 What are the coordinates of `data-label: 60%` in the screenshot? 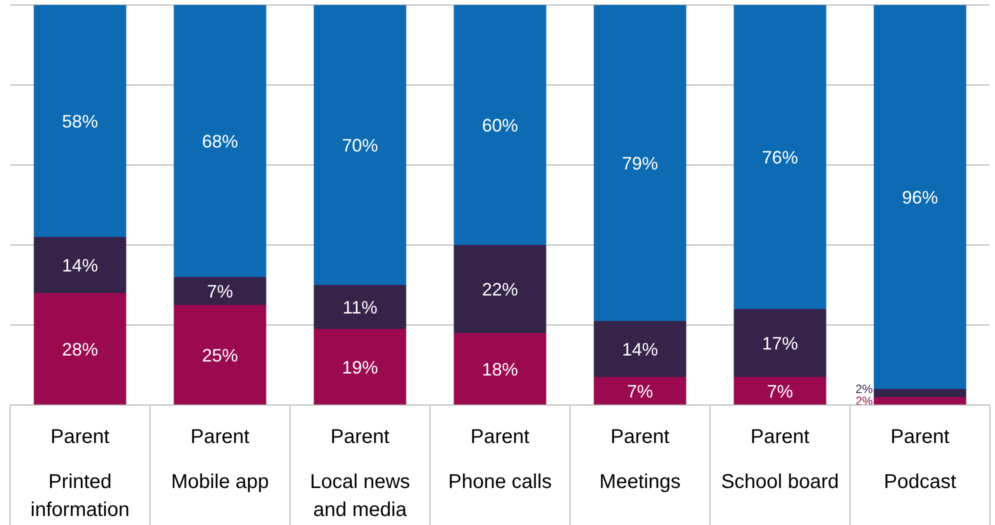 It's located at (500, 125).